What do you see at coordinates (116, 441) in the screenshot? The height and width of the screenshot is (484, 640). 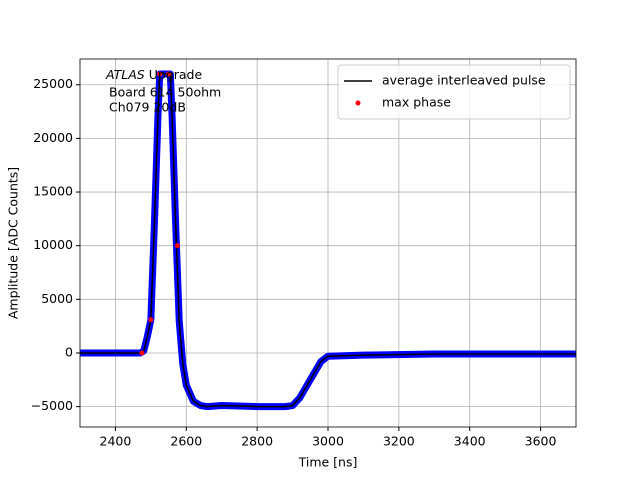 I see `x-tick-label: 2400` at bounding box center [116, 441].